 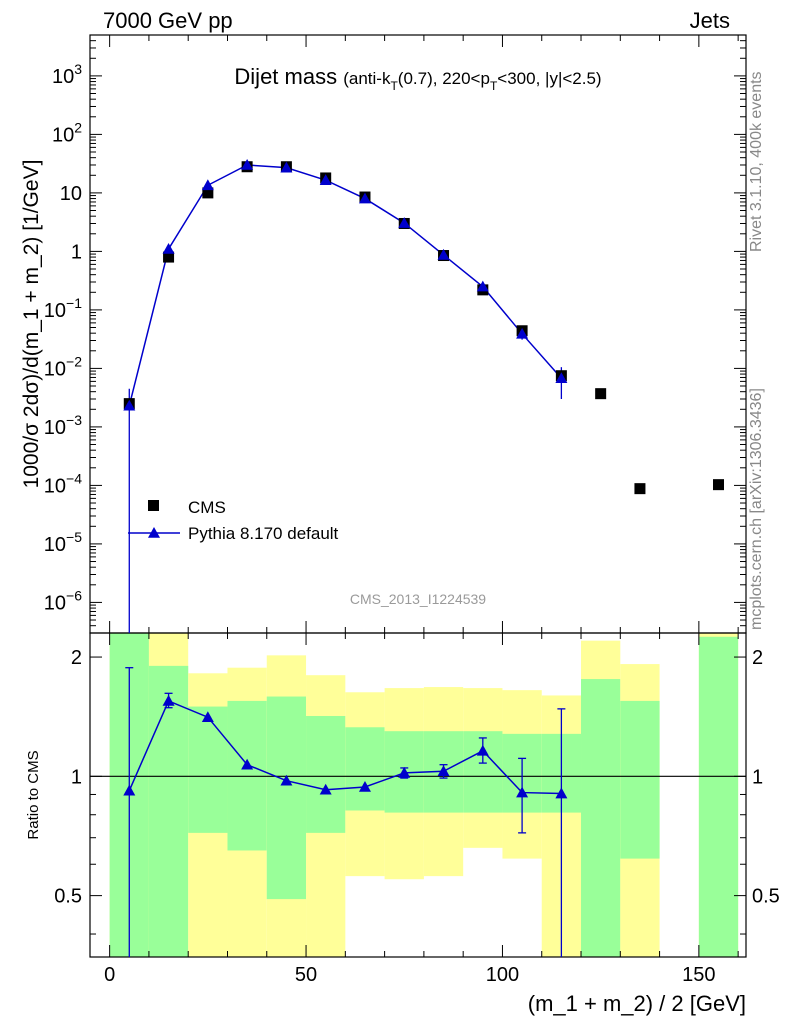 What do you see at coordinates (63, 366) in the screenshot?
I see `y-tick-label: 10⁻²` at bounding box center [63, 366].